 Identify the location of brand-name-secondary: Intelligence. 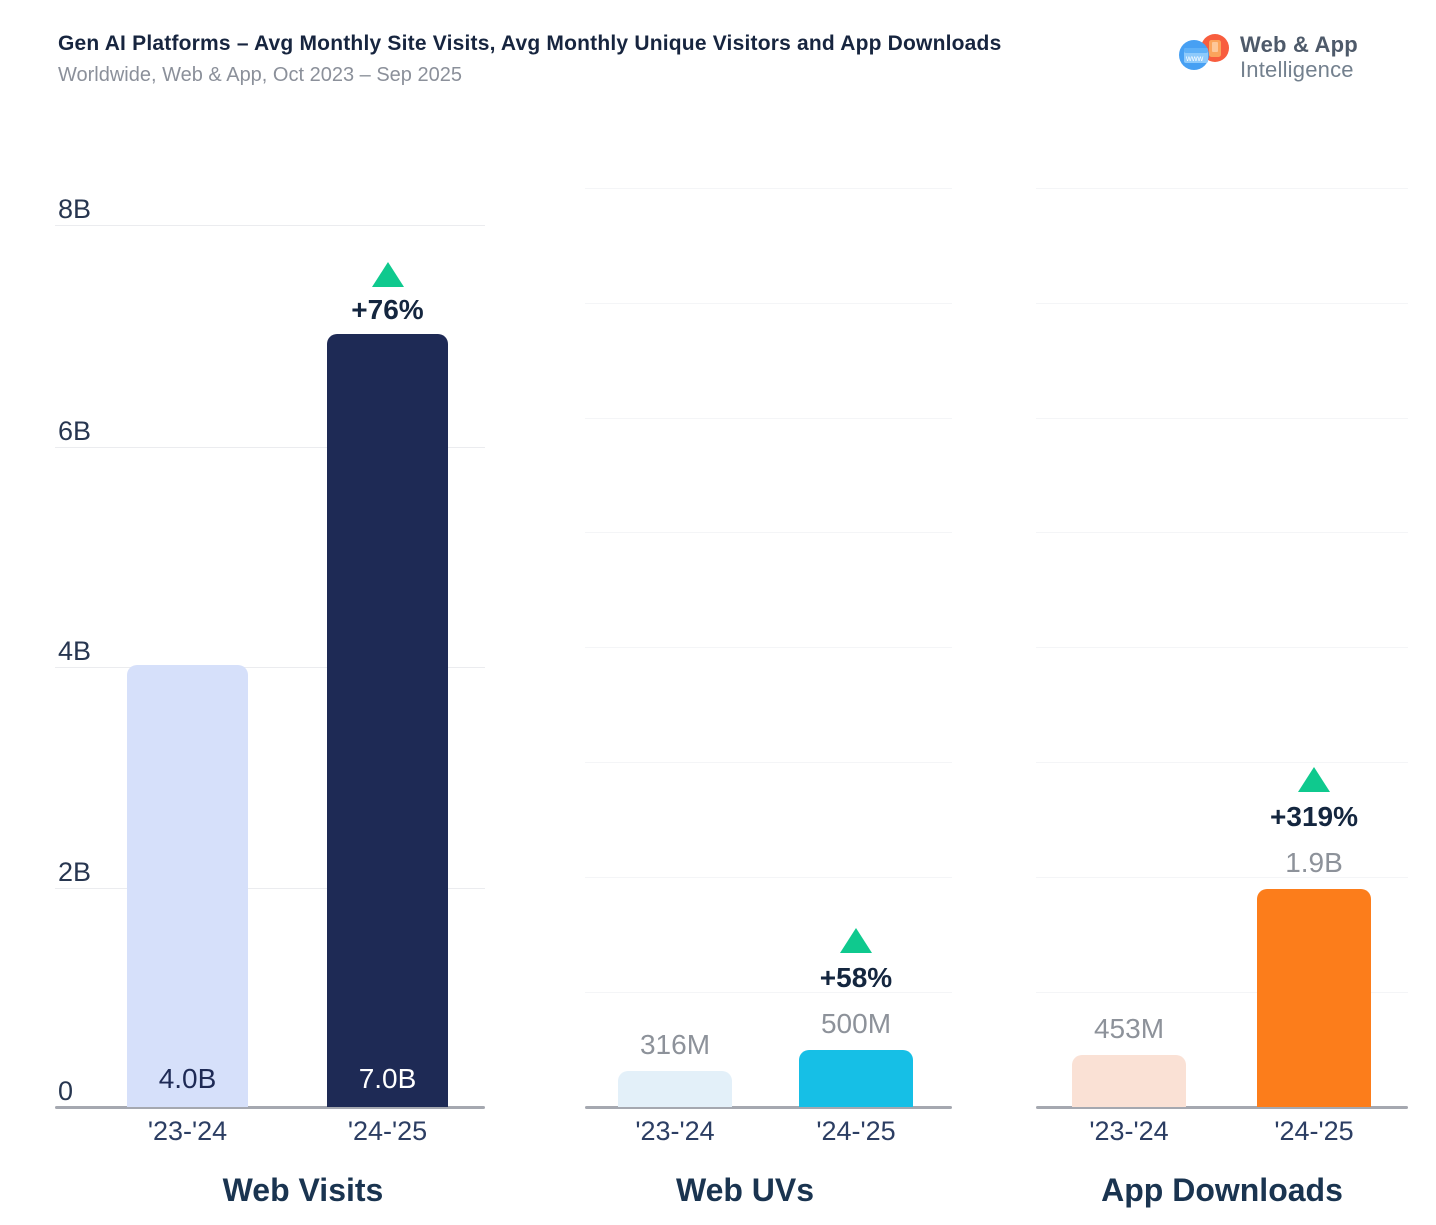
(1297, 69).